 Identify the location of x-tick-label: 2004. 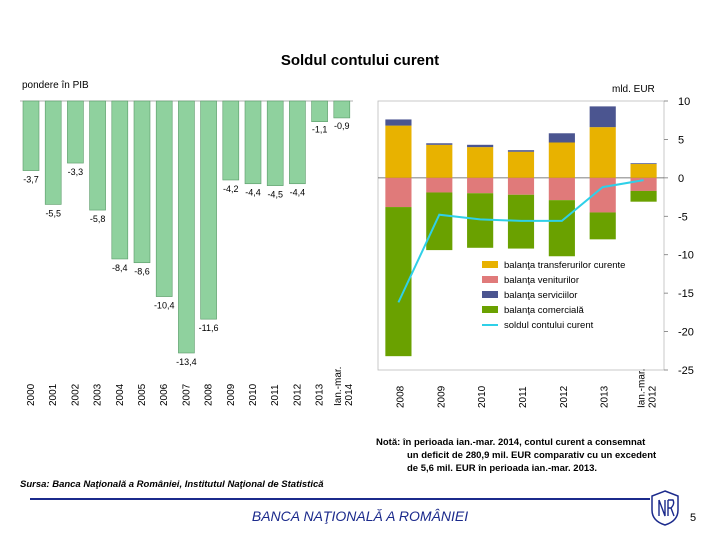
(120, 394).